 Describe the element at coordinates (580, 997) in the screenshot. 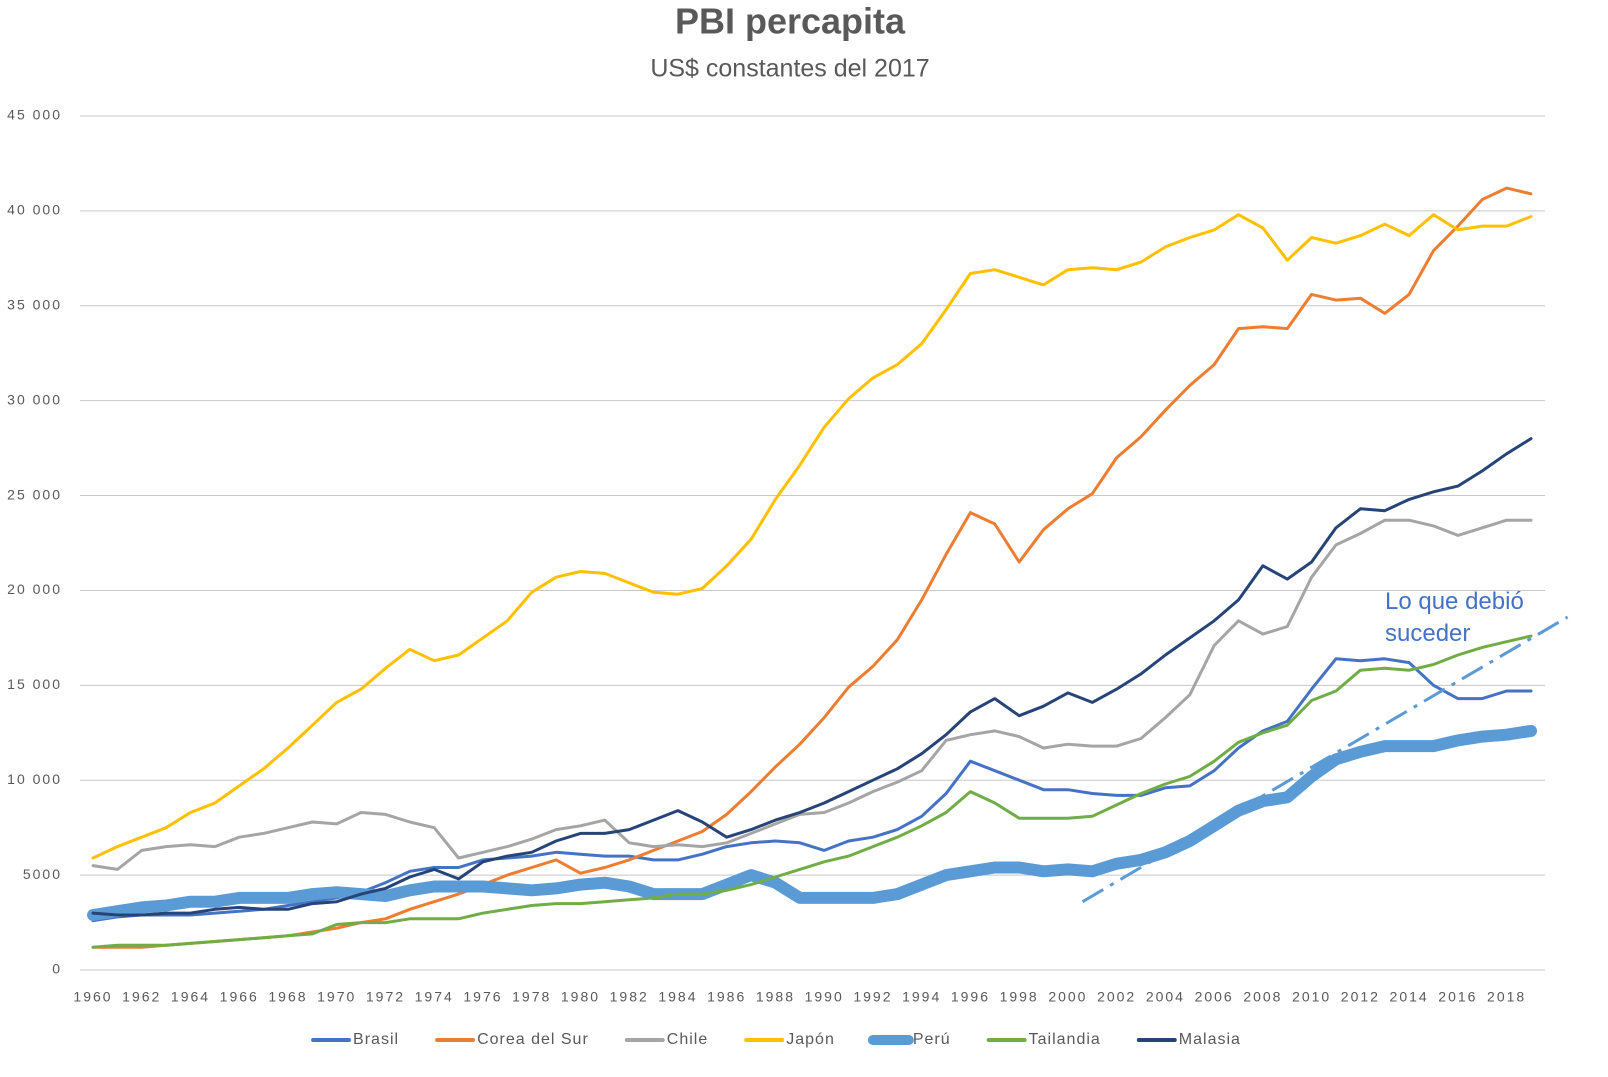

I see `x-tick-label: 1980` at that location.